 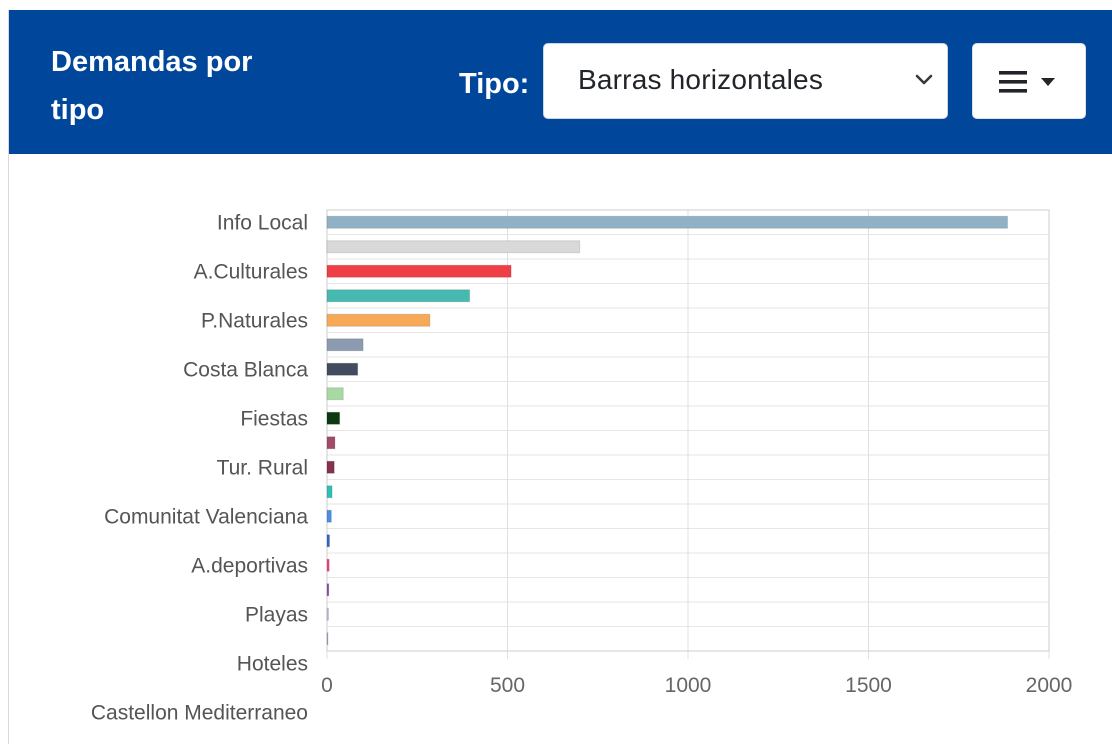 I want to click on tipo-label: Tipo:, so click(x=494, y=84).